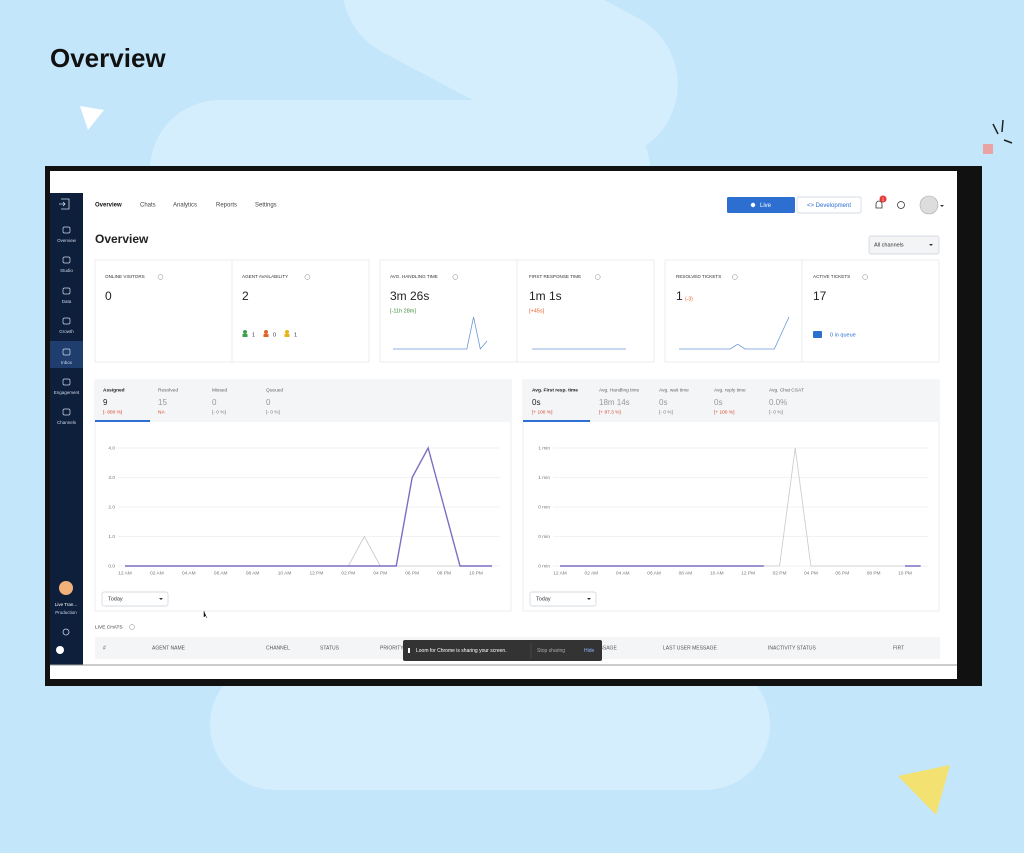 This screenshot has height=853, width=1024. I want to click on status-count: 1, so click(295, 335).